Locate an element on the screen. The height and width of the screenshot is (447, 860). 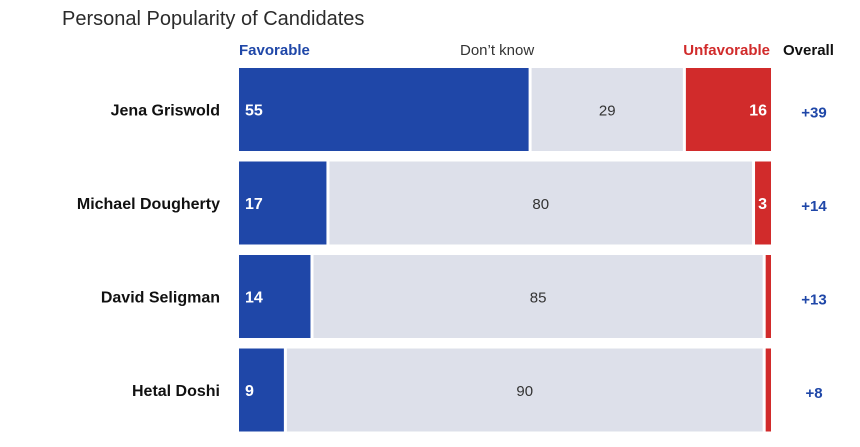
favorable-value-label: 9 is located at coordinates (249, 391).